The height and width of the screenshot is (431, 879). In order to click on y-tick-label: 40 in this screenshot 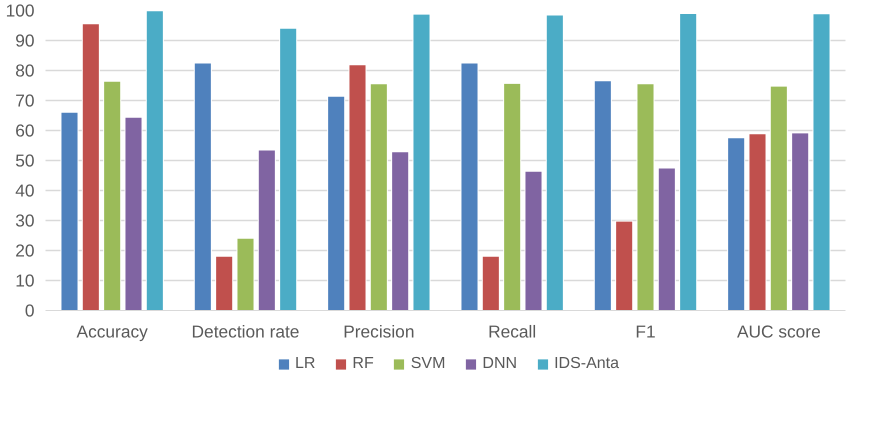, I will do `click(25, 190)`.